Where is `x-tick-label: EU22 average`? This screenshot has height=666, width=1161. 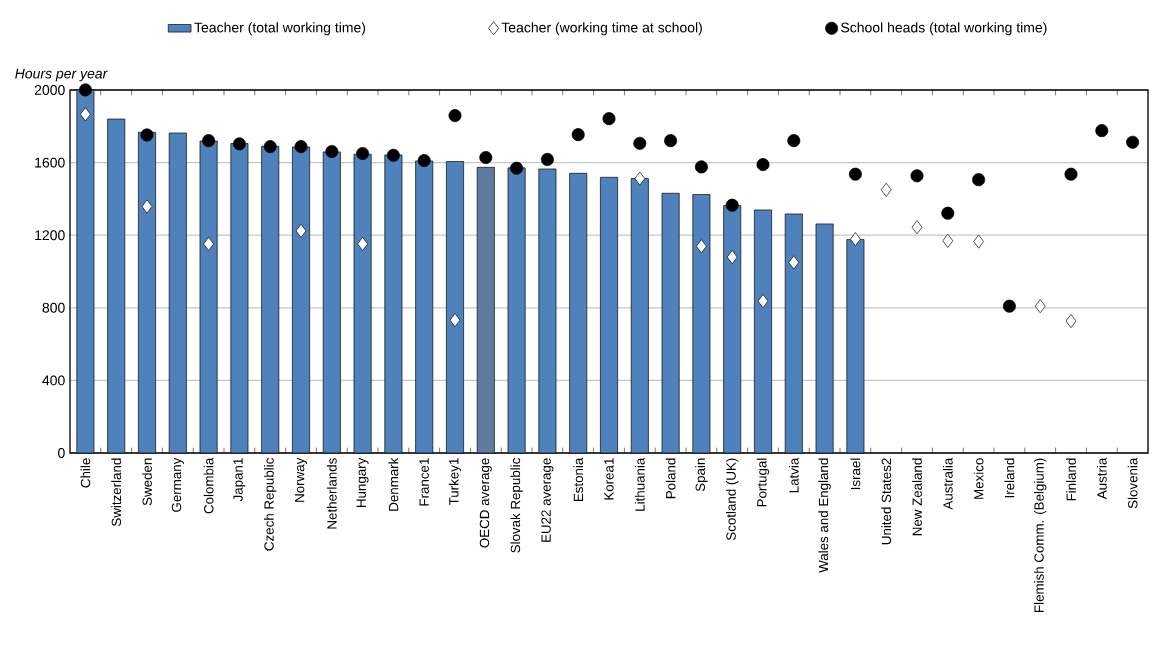
x-tick-label: EU22 average is located at coordinates (547, 500).